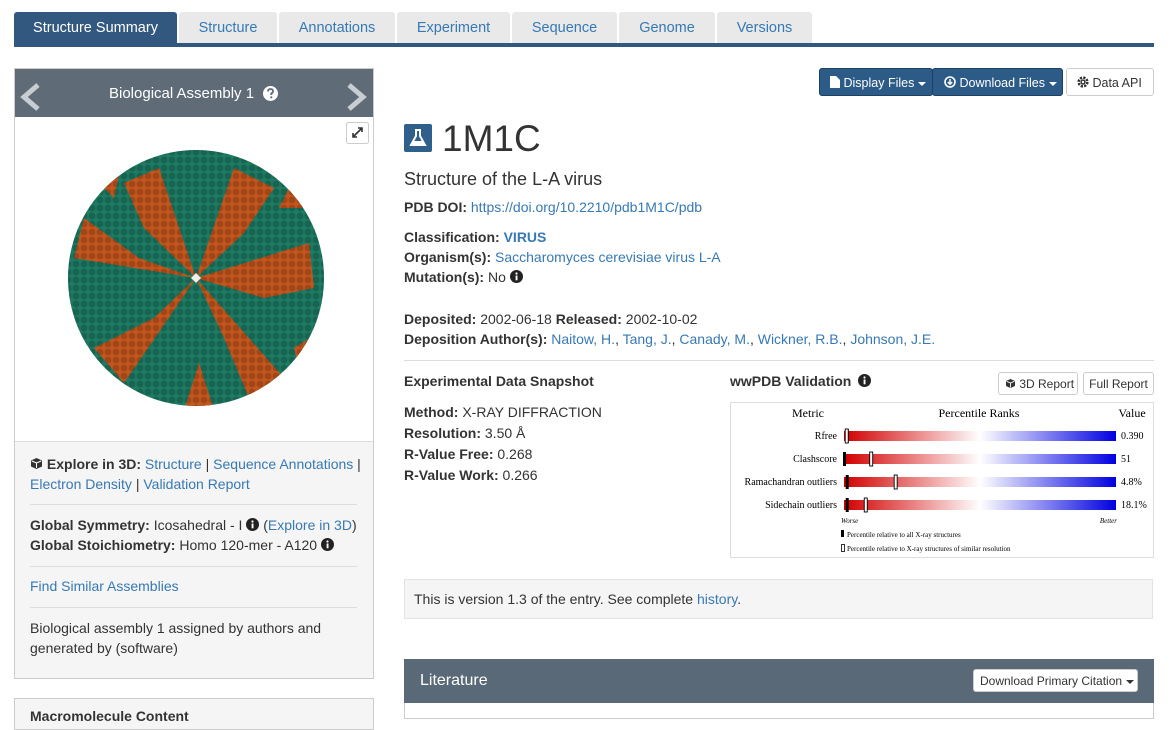 This screenshot has width=1172, height=730. Describe the element at coordinates (196, 484) in the screenshot. I see `explore-link: Validation Report` at that location.